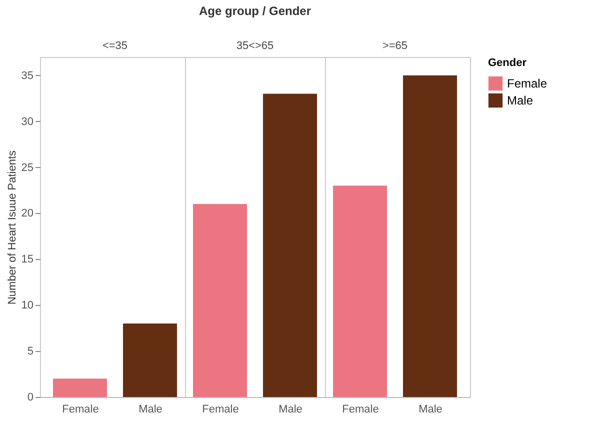 The image size is (606, 425). Describe the element at coordinates (115, 46) in the screenshot. I see `x-tick-label: <=35` at that location.